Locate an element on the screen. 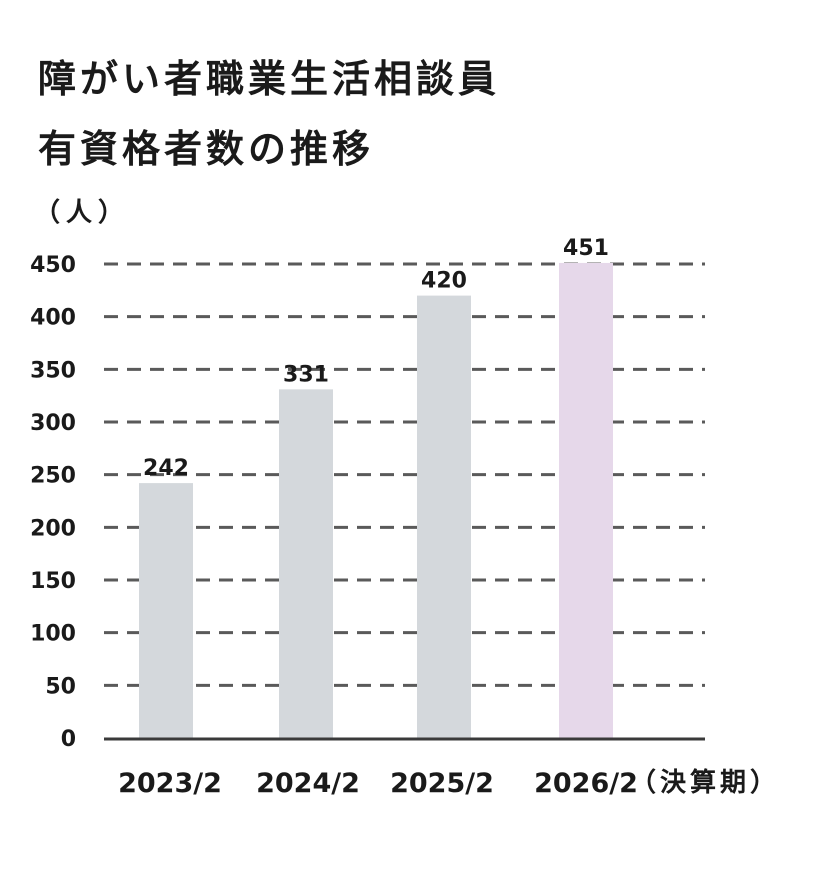 The width and height of the screenshot is (821, 878). y-tick-label: 400 is located at coordinates (53, 318).